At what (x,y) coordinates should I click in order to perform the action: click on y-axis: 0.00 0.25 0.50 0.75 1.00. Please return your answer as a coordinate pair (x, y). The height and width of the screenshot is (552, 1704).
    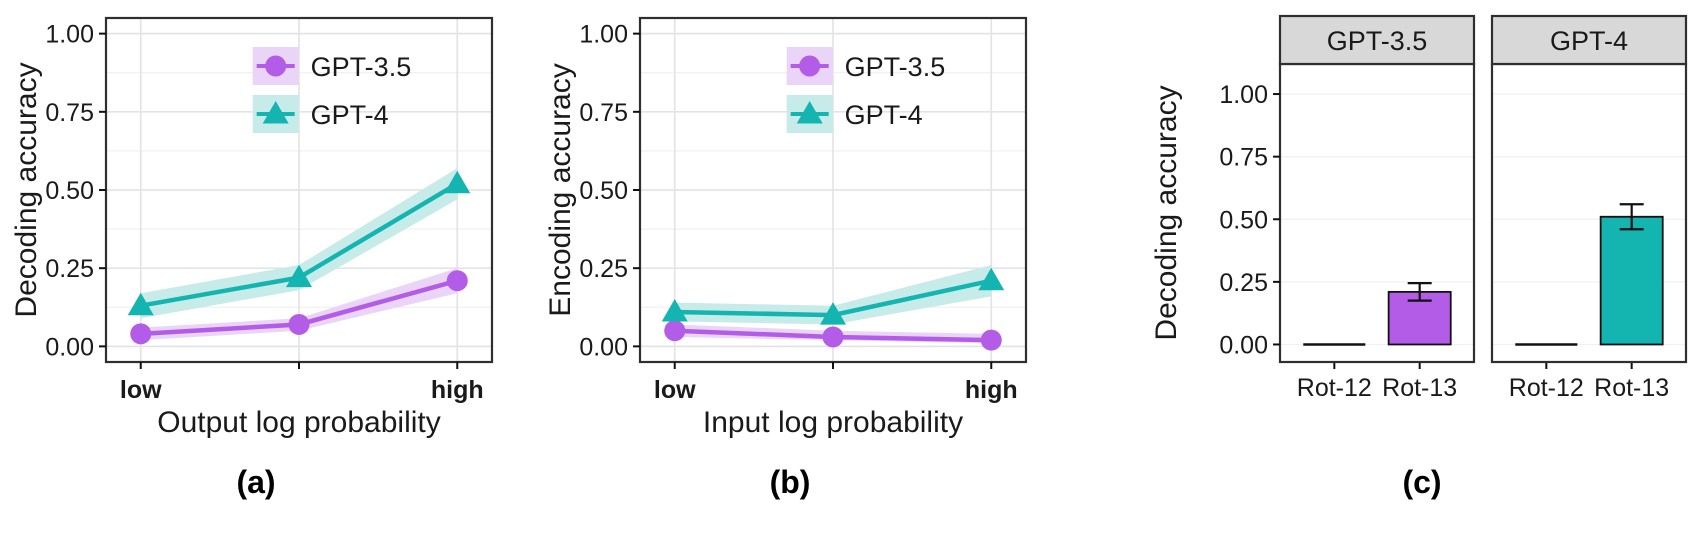
    Looking at the image, I should click on (1249, 220).